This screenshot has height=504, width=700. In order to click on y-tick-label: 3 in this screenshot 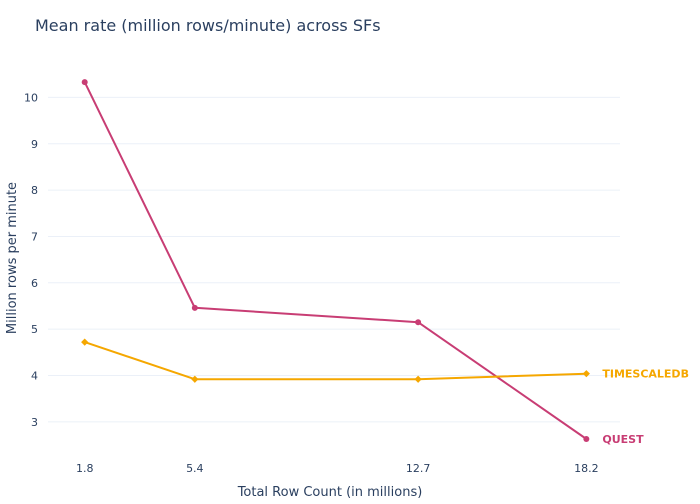, I will do `click(34, 422)`.